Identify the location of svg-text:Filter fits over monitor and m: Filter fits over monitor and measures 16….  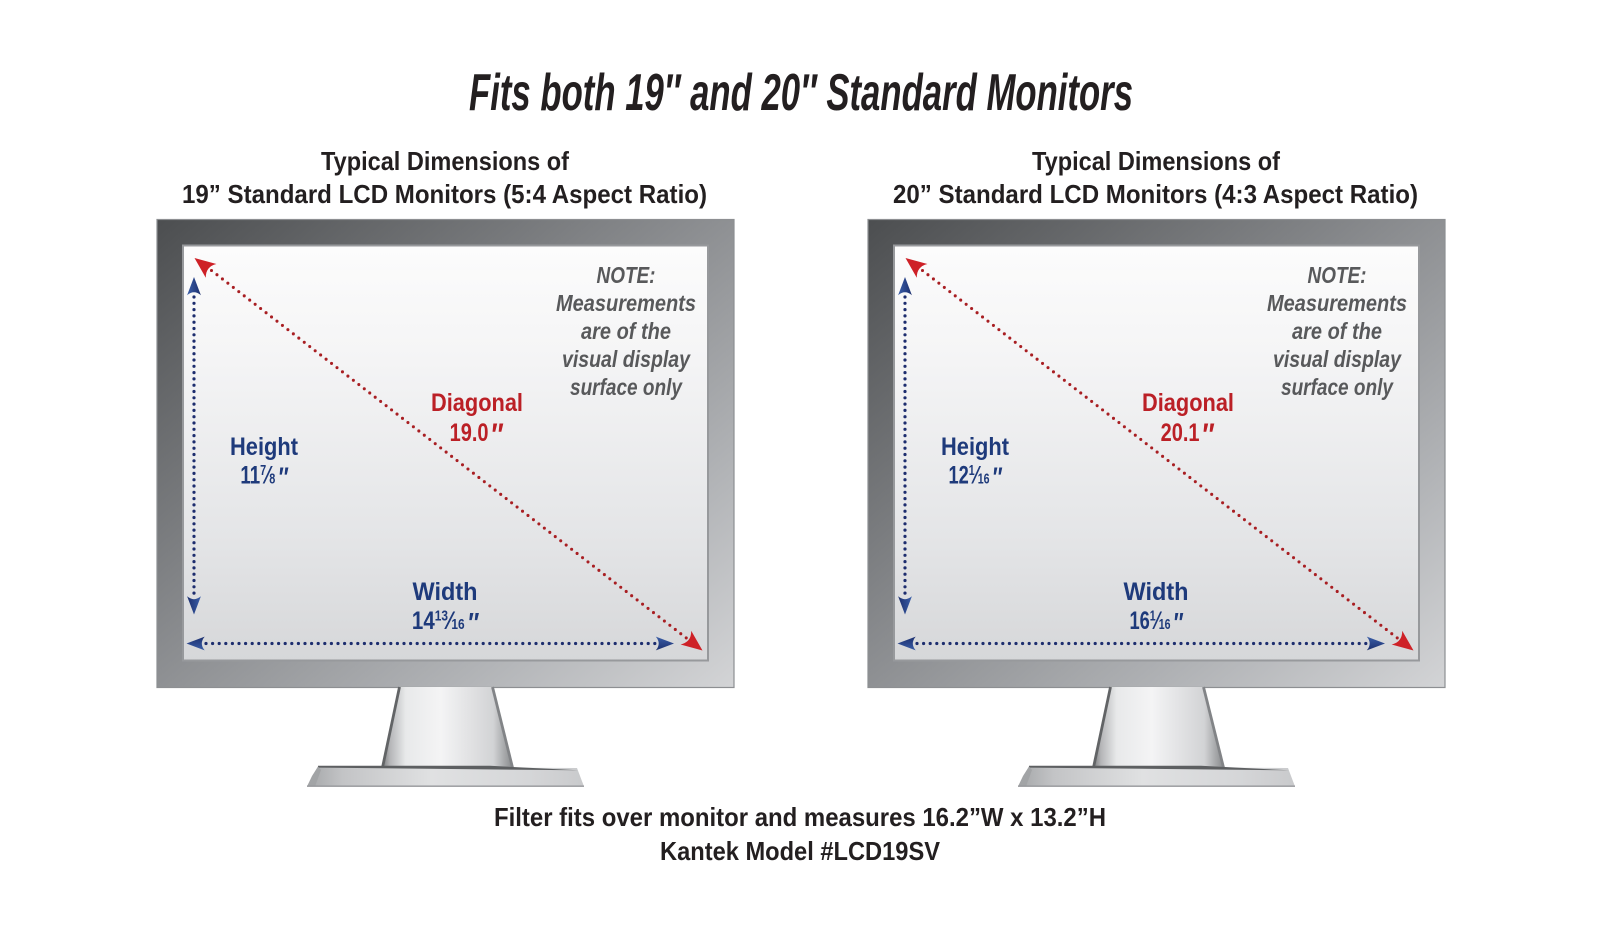
(800, 817).